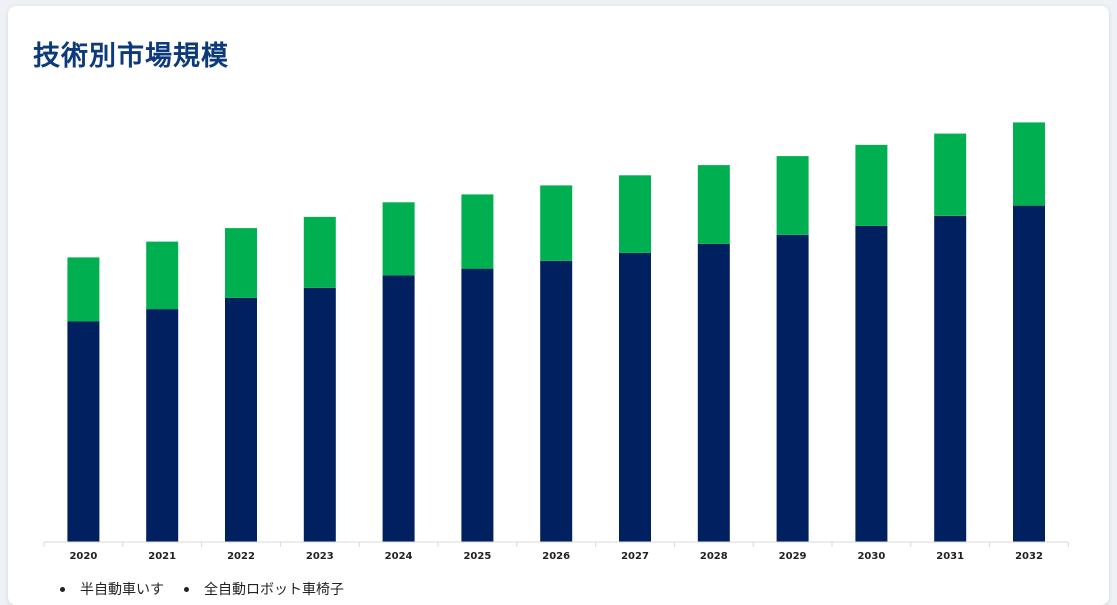 This screenshot has height=605, width=1117. I want to click on bar-segment-2027-full-auto, so click(635, 214).